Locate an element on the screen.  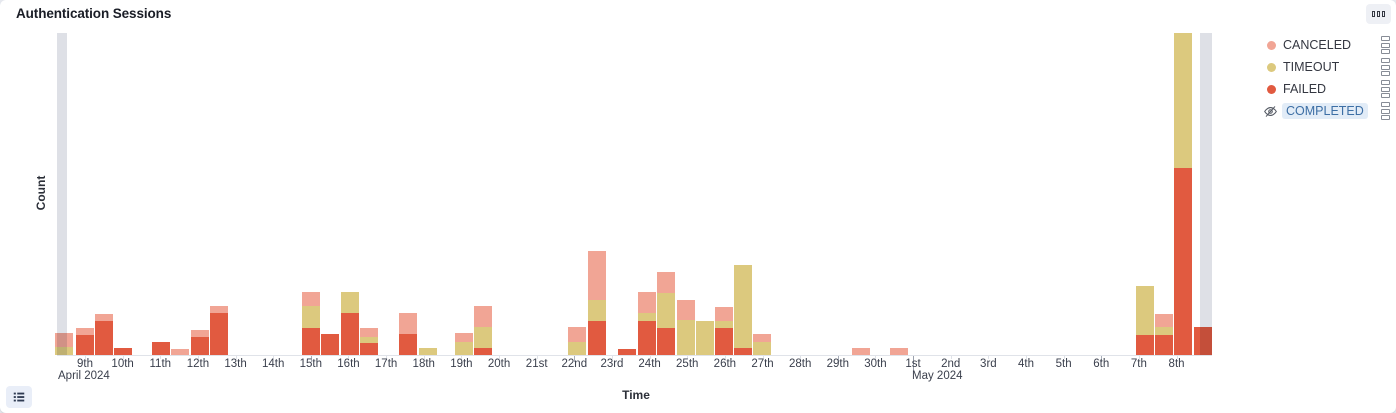
x-tick-label: 28th is located at coordinates (800, 364).